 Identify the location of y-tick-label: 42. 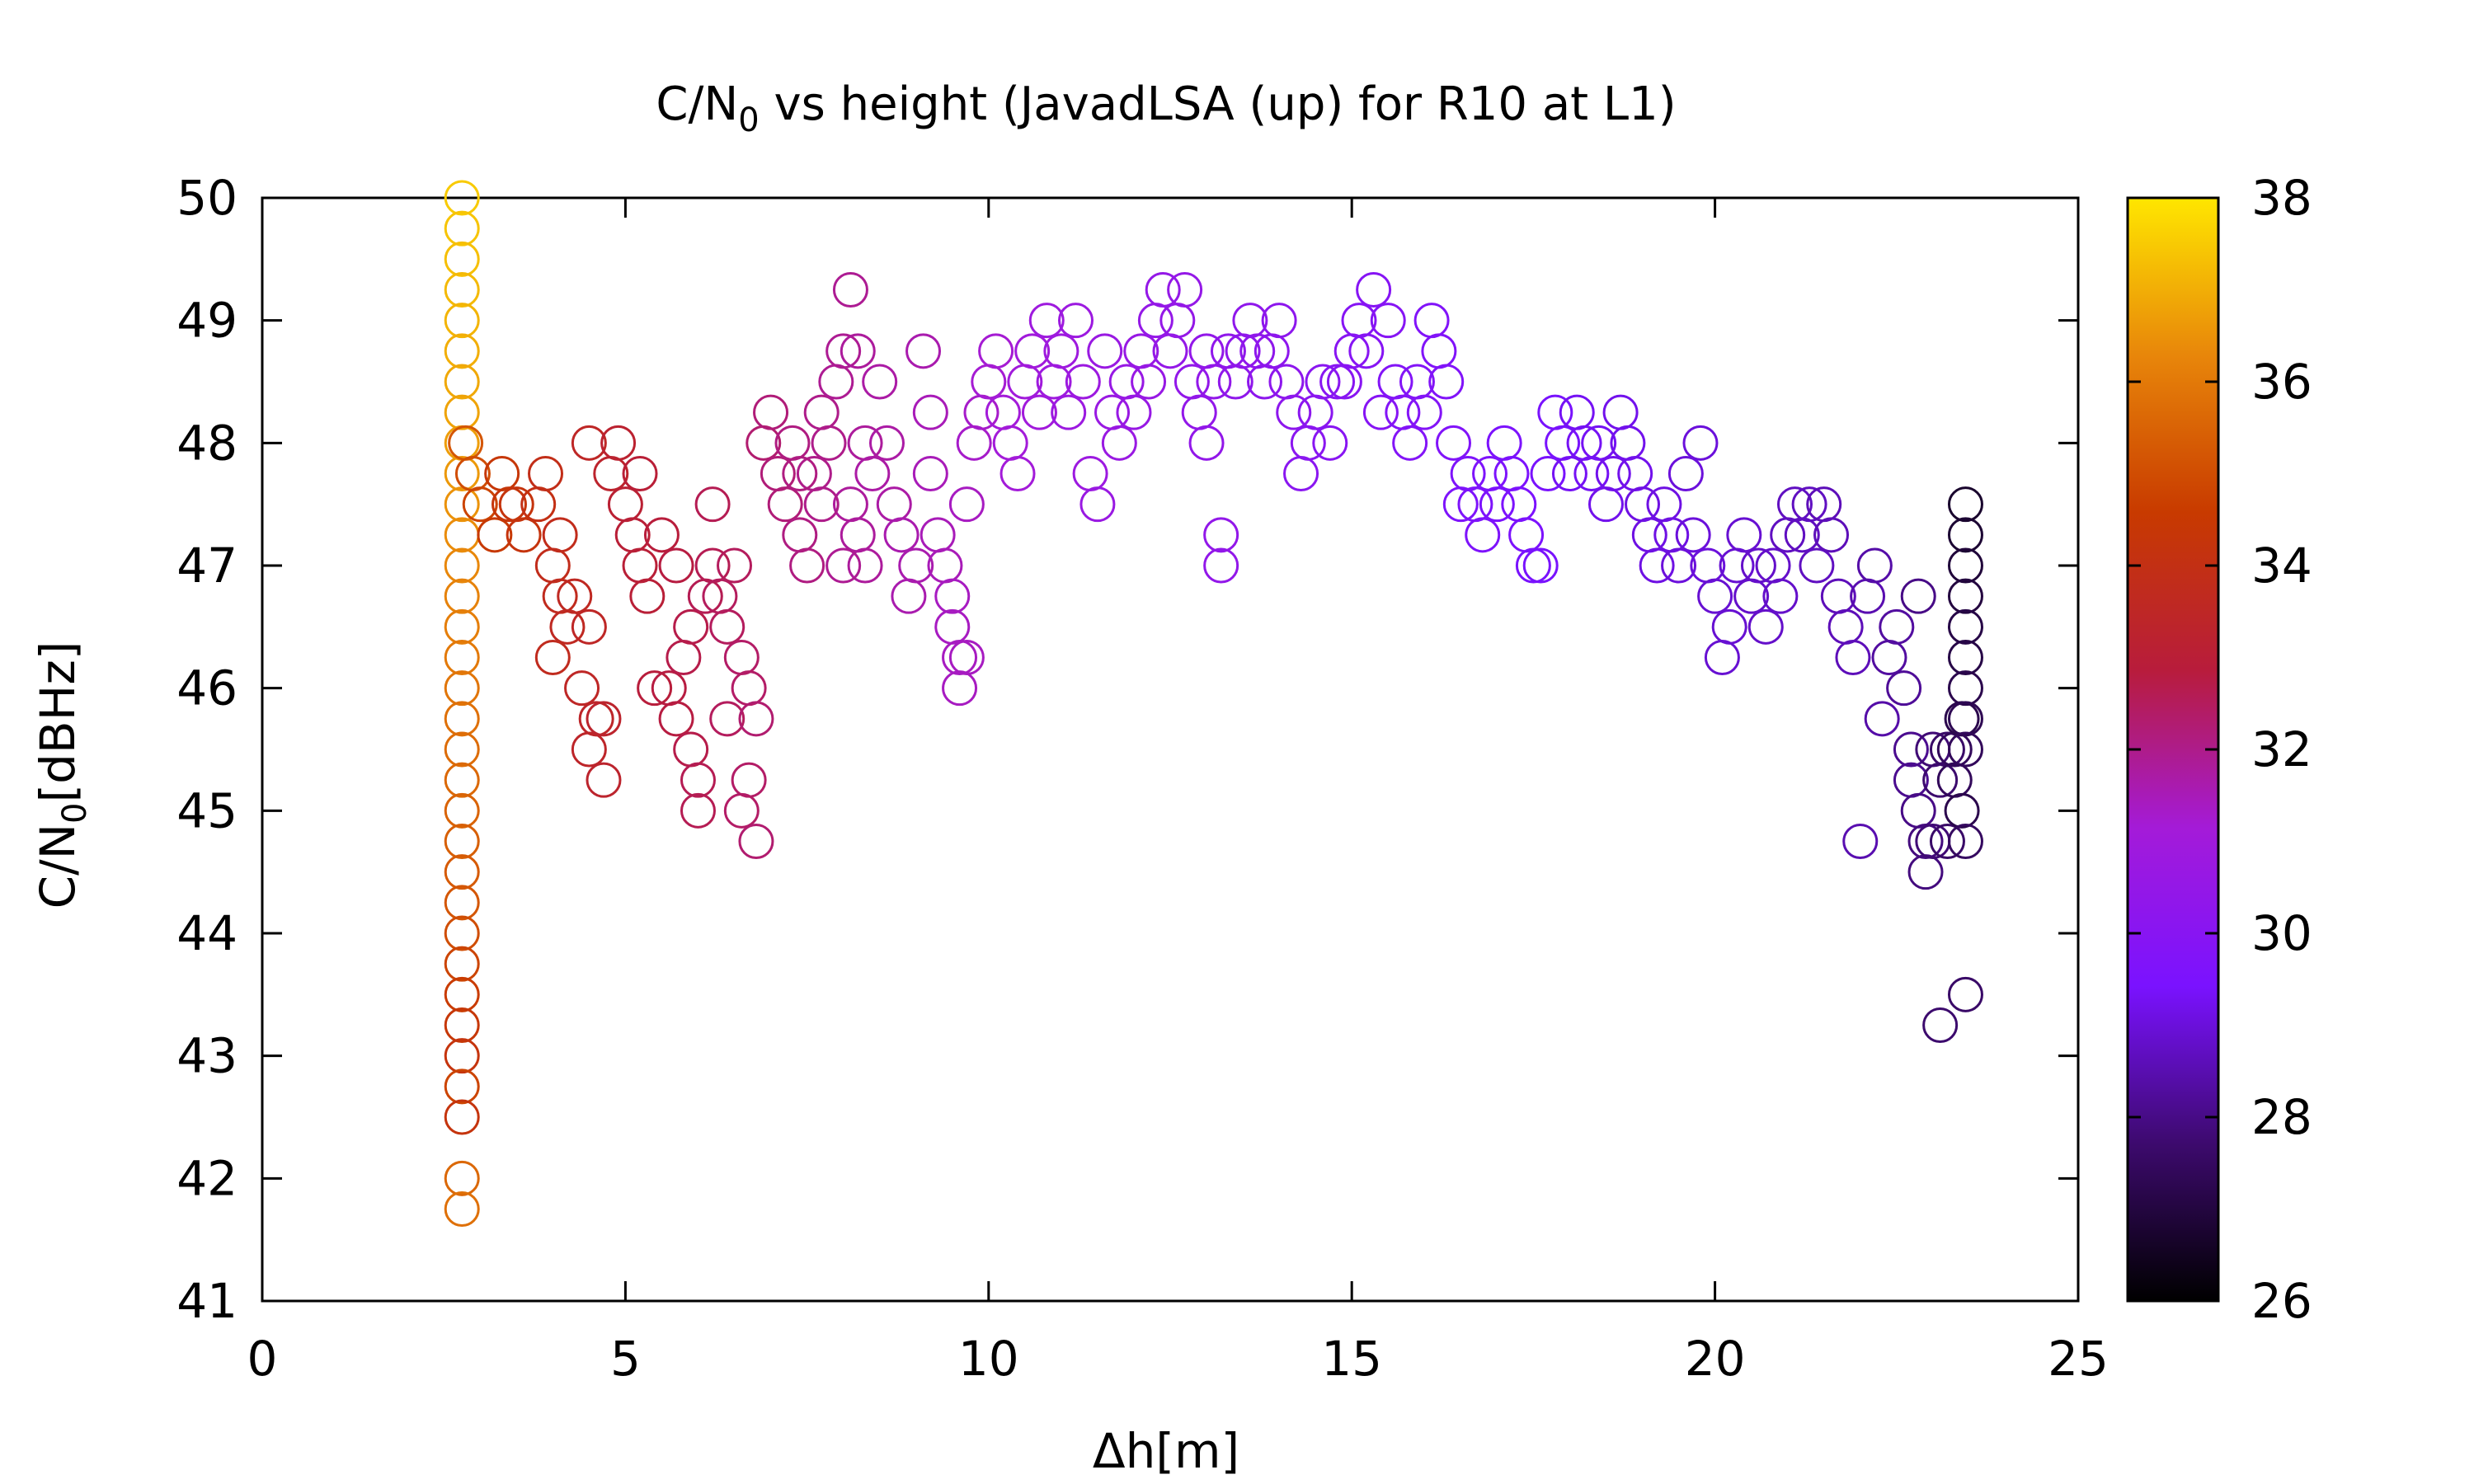
(207, 1178).